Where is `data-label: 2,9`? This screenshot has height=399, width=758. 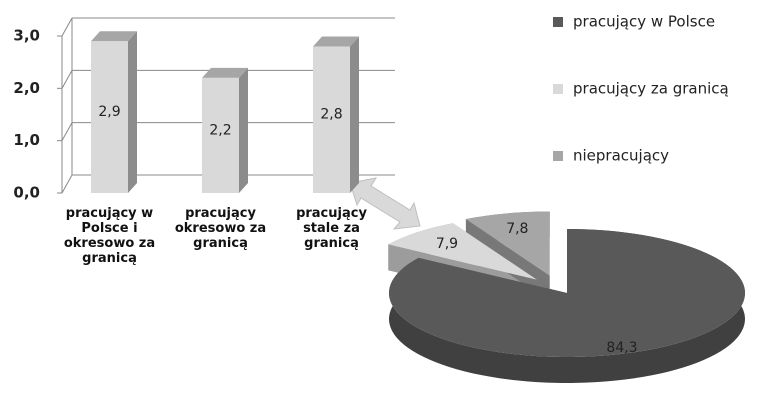
data-label: 2,9 is located at coordinates (109, 112).